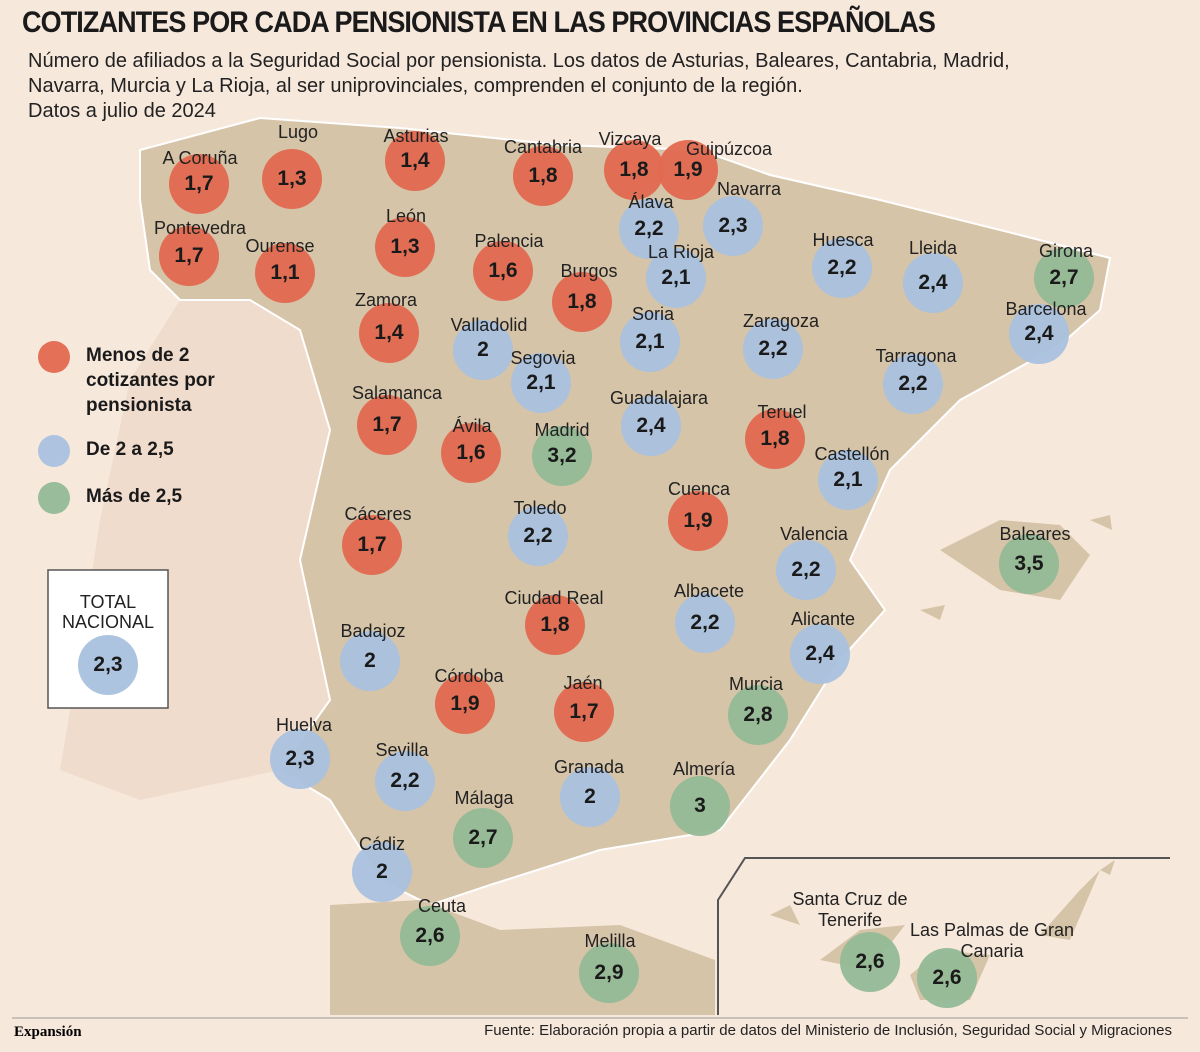  What do you see at coordinates (583, 683) in the screenshot?
I see `province-name: Jaén` at bounding box center [583, 683].